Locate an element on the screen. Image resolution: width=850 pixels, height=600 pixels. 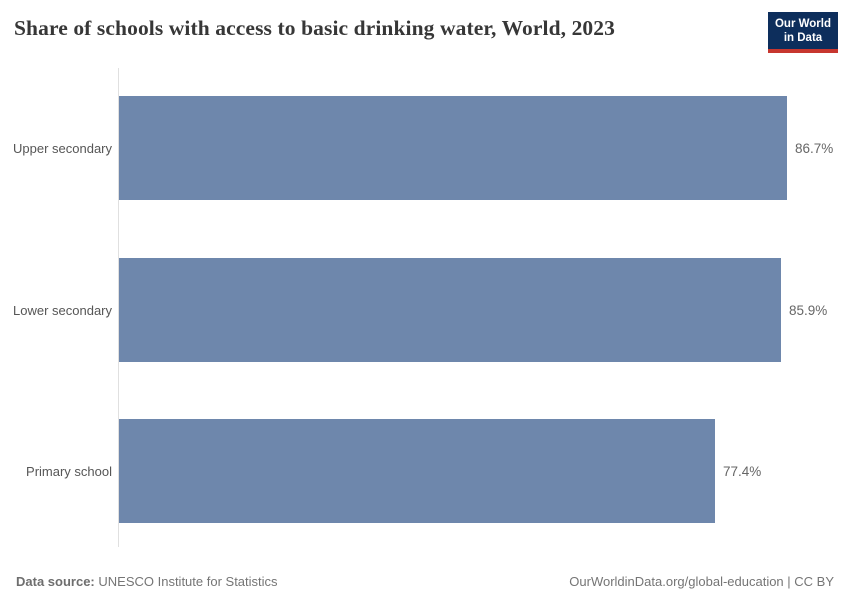
category-label-upper-secondary: Upper secondary is located at coordinates (62, 148).